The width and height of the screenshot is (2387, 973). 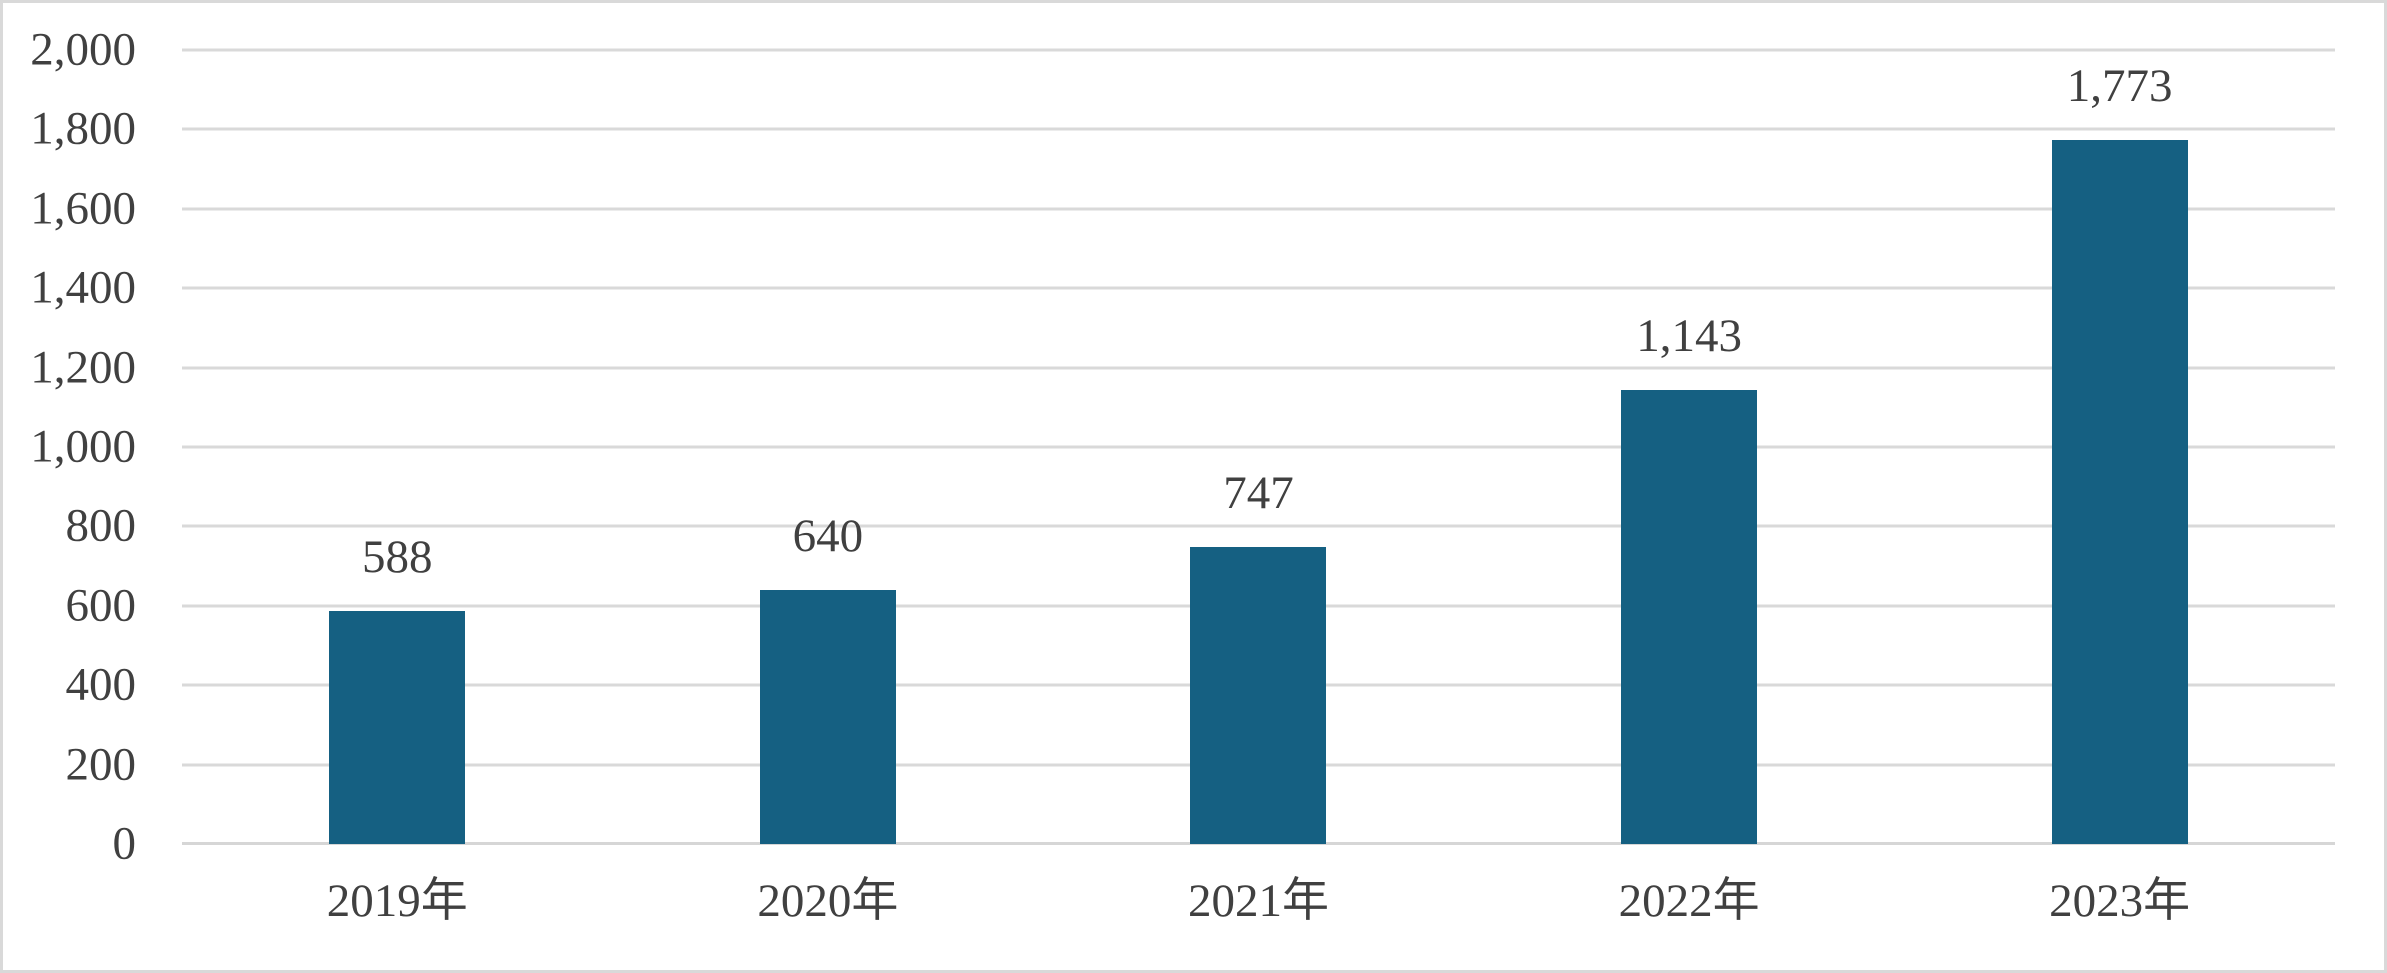 What do you see at coordinates (397, 901) in the screenshot?
I see `x-tick-label: 2019年` at bounding box center [397, 901].